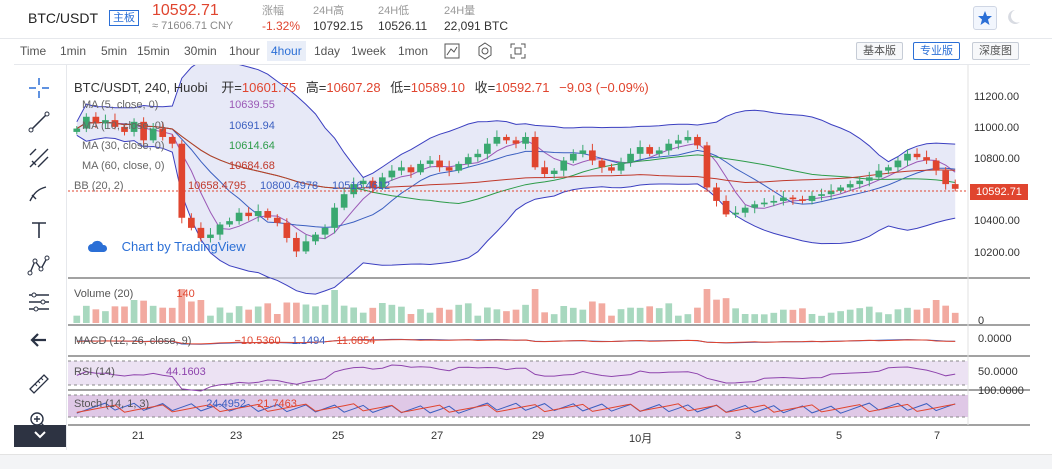 This screenshot has width=1052, height=469. Describe the element at coordinates (153, 51) in the screenshot. I see `interval-15min: 15min` at that location.